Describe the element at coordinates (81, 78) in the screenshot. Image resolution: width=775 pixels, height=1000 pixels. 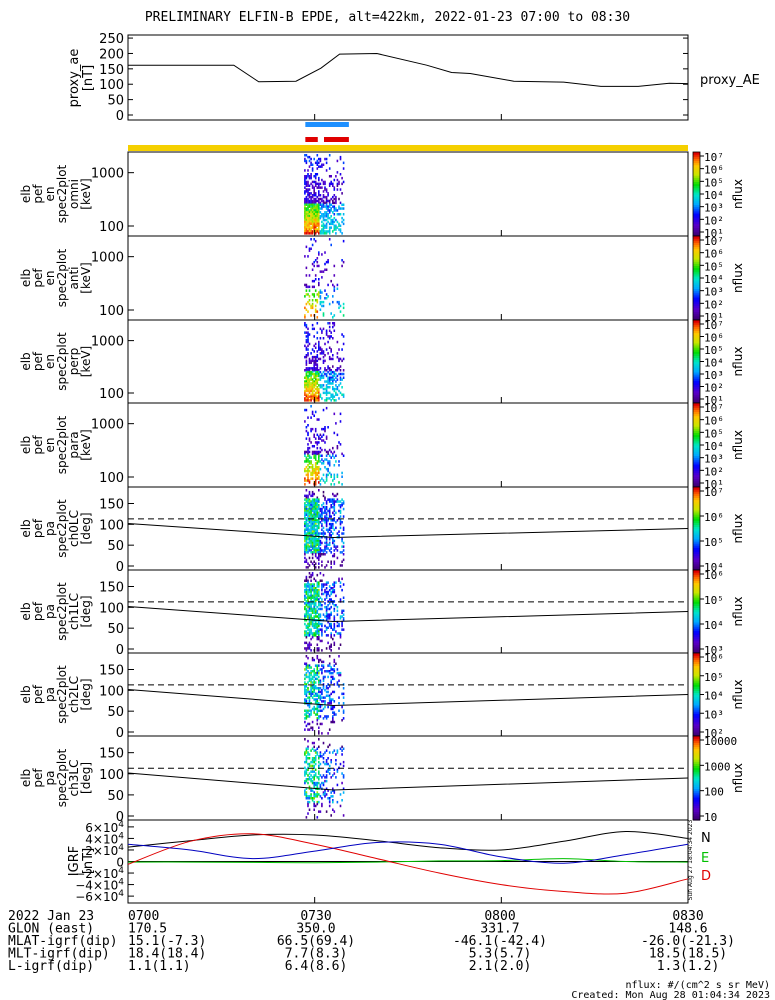
I see `proxy-ae-ylabel: proxy_ae[nT]` at that location.